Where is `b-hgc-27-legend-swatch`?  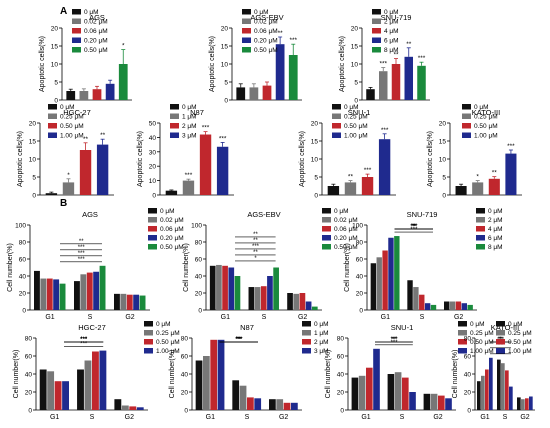
b-hgc-27-legend-swatch is located at coordinates (148, 333).